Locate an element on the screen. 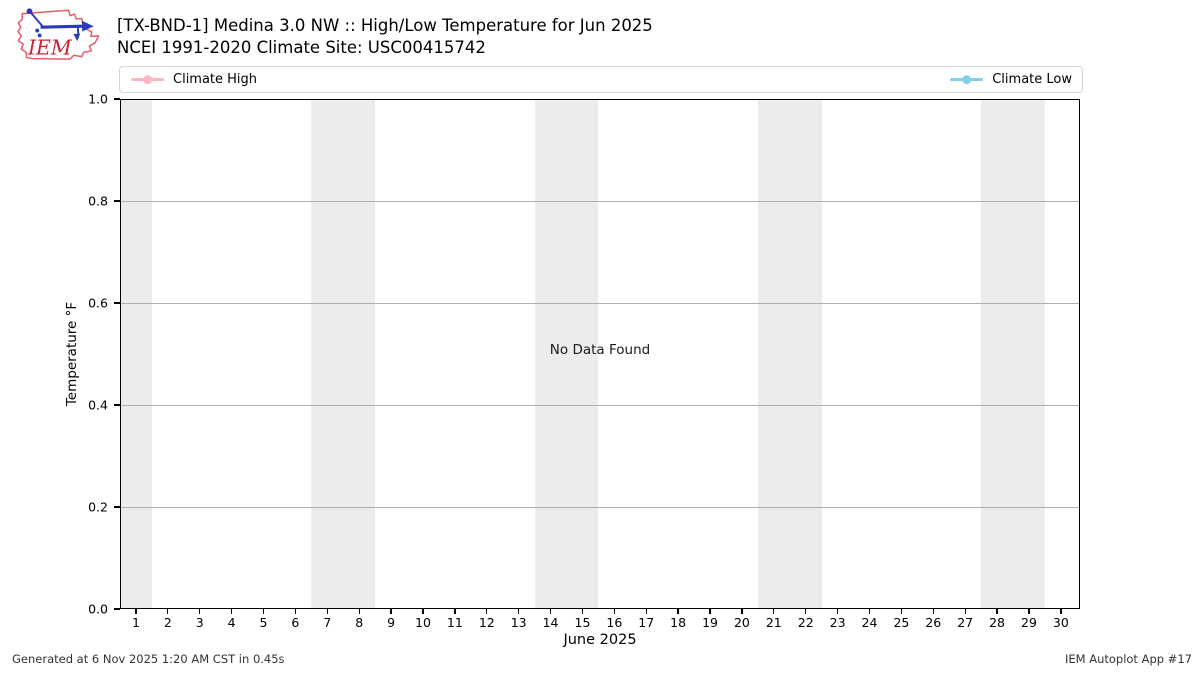 This screenshot has height=675, width=1200. x-tick-label: 19 is located at coordinates (710, 622).